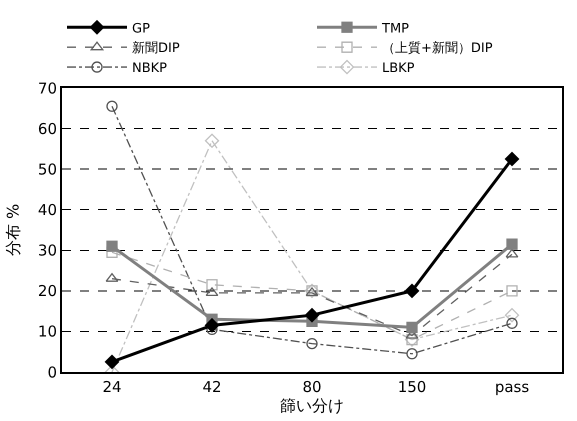 This screenshot has width=577, height=421. What do you see at coordinates (52, 372) in the screenshot?
I see `y-tick-label: 0` at bounding box center [52, 372].